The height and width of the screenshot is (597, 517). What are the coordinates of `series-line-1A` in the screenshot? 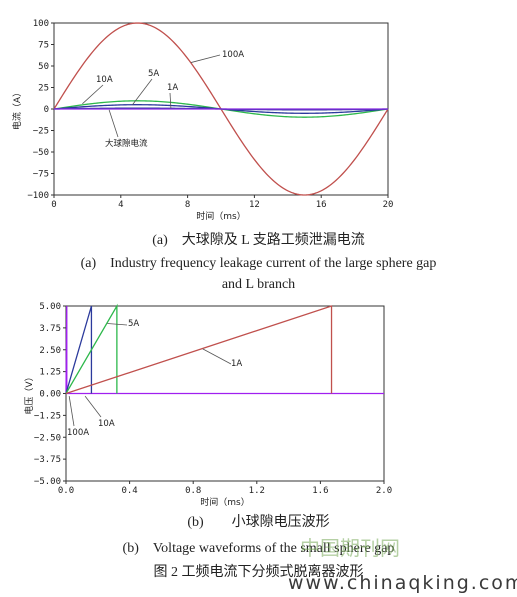 It's located at (199, 350).